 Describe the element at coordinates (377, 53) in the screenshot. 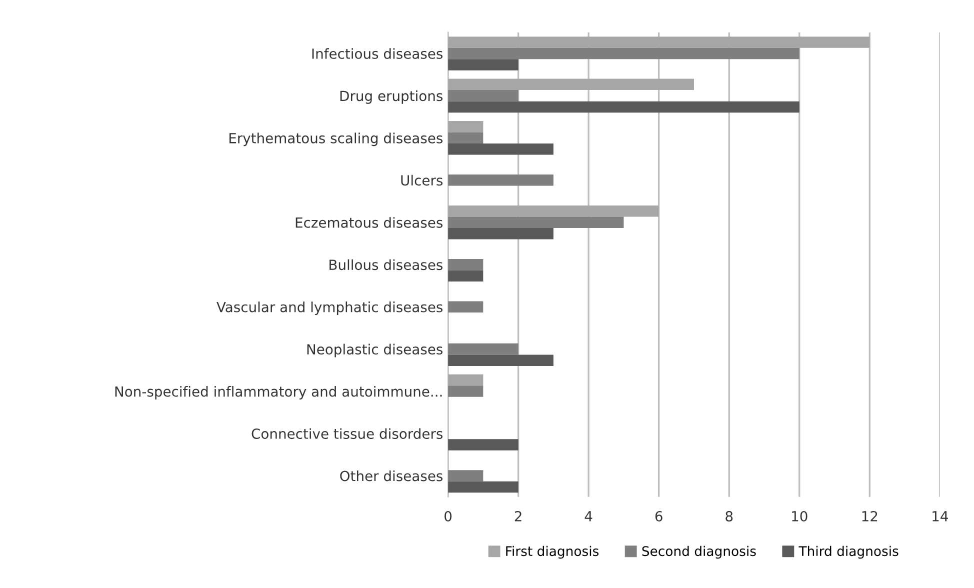

I see `y-tick-label: Infectious diseases` at that location.